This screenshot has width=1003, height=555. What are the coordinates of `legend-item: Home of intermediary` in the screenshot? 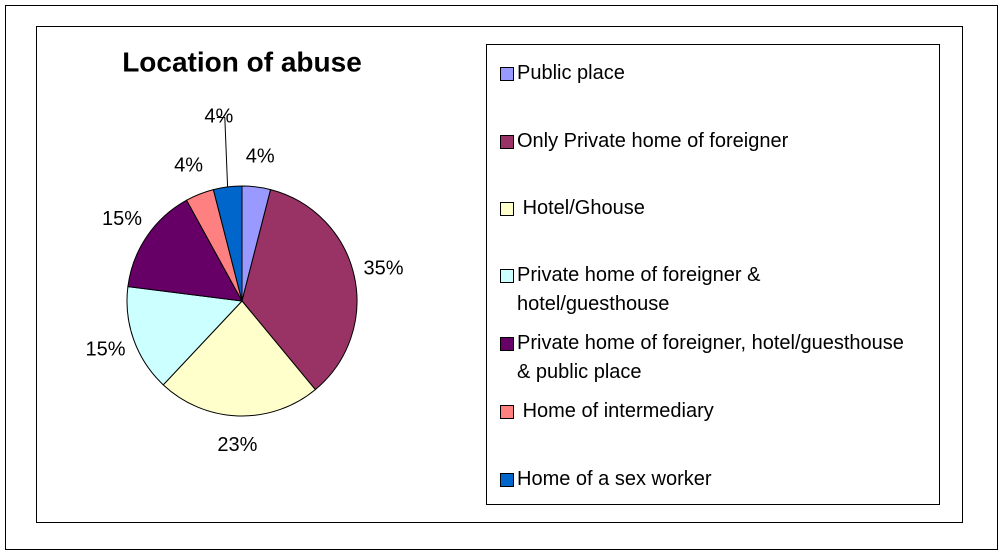 It's located at (707, 411).